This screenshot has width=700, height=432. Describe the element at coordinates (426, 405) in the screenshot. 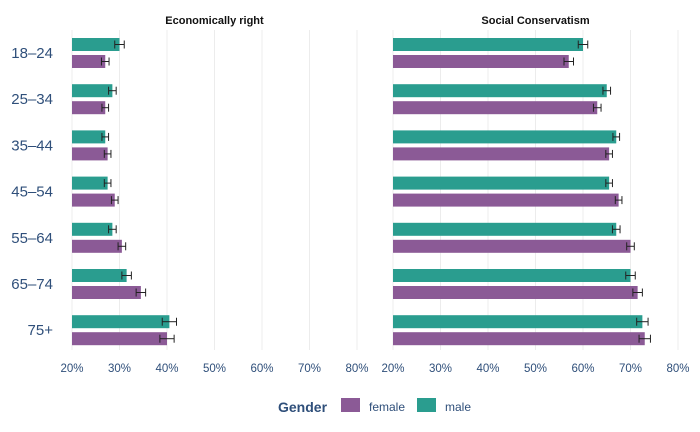

I see `legend-swatch-male` at that location.